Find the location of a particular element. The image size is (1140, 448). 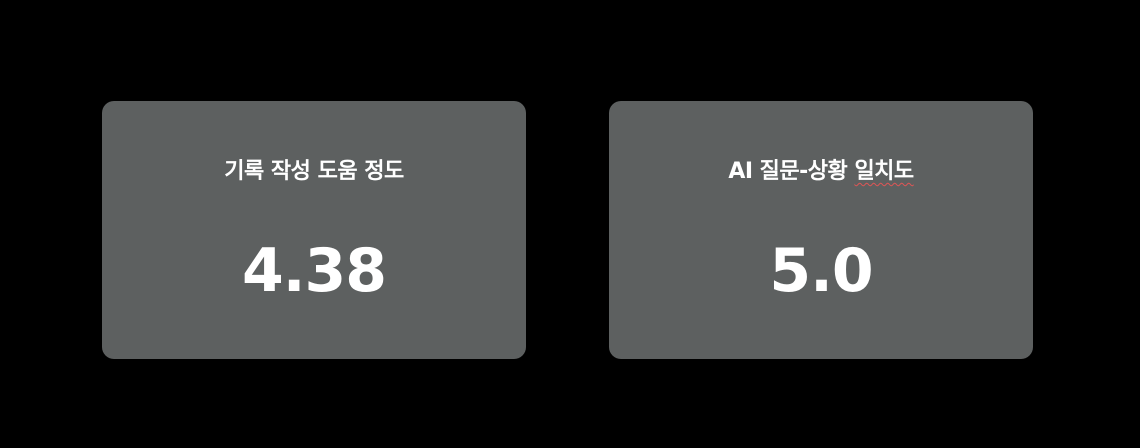

metric-title: AI 질문-상황 일치도 is located at coordinates (821, 172).